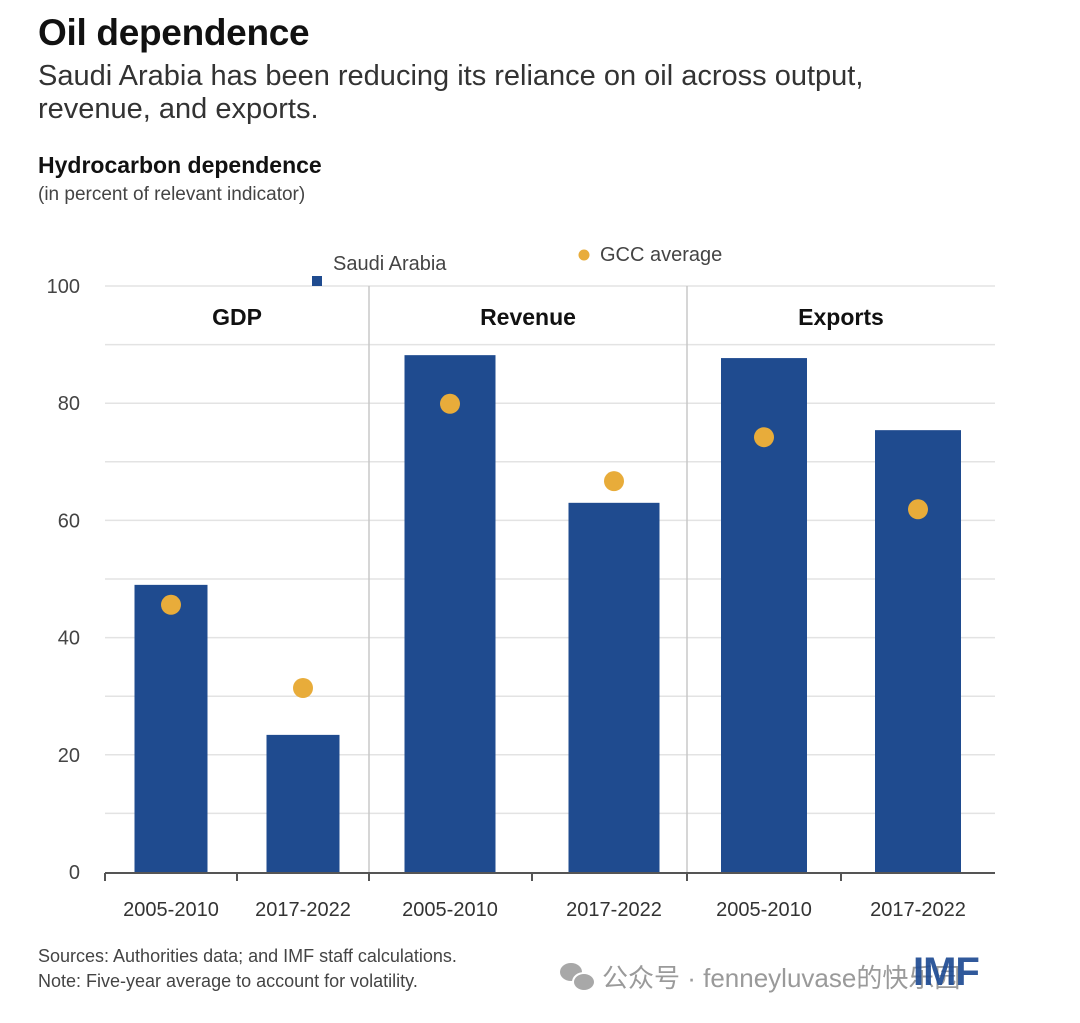 Image resolution: width=1080 pixels, height=1023 pixels. Describe the element at coordinates (69, 404) in the screenshot. I see `y-tick-label: 80` at that location.